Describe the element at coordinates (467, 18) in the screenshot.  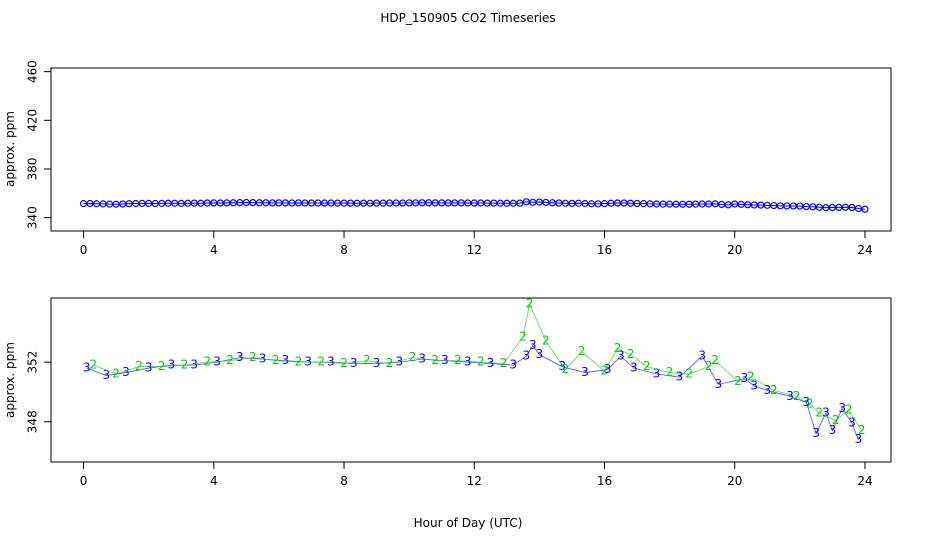
I see `chart-title: HDP_150905 CO2 Timeseries` at that location.